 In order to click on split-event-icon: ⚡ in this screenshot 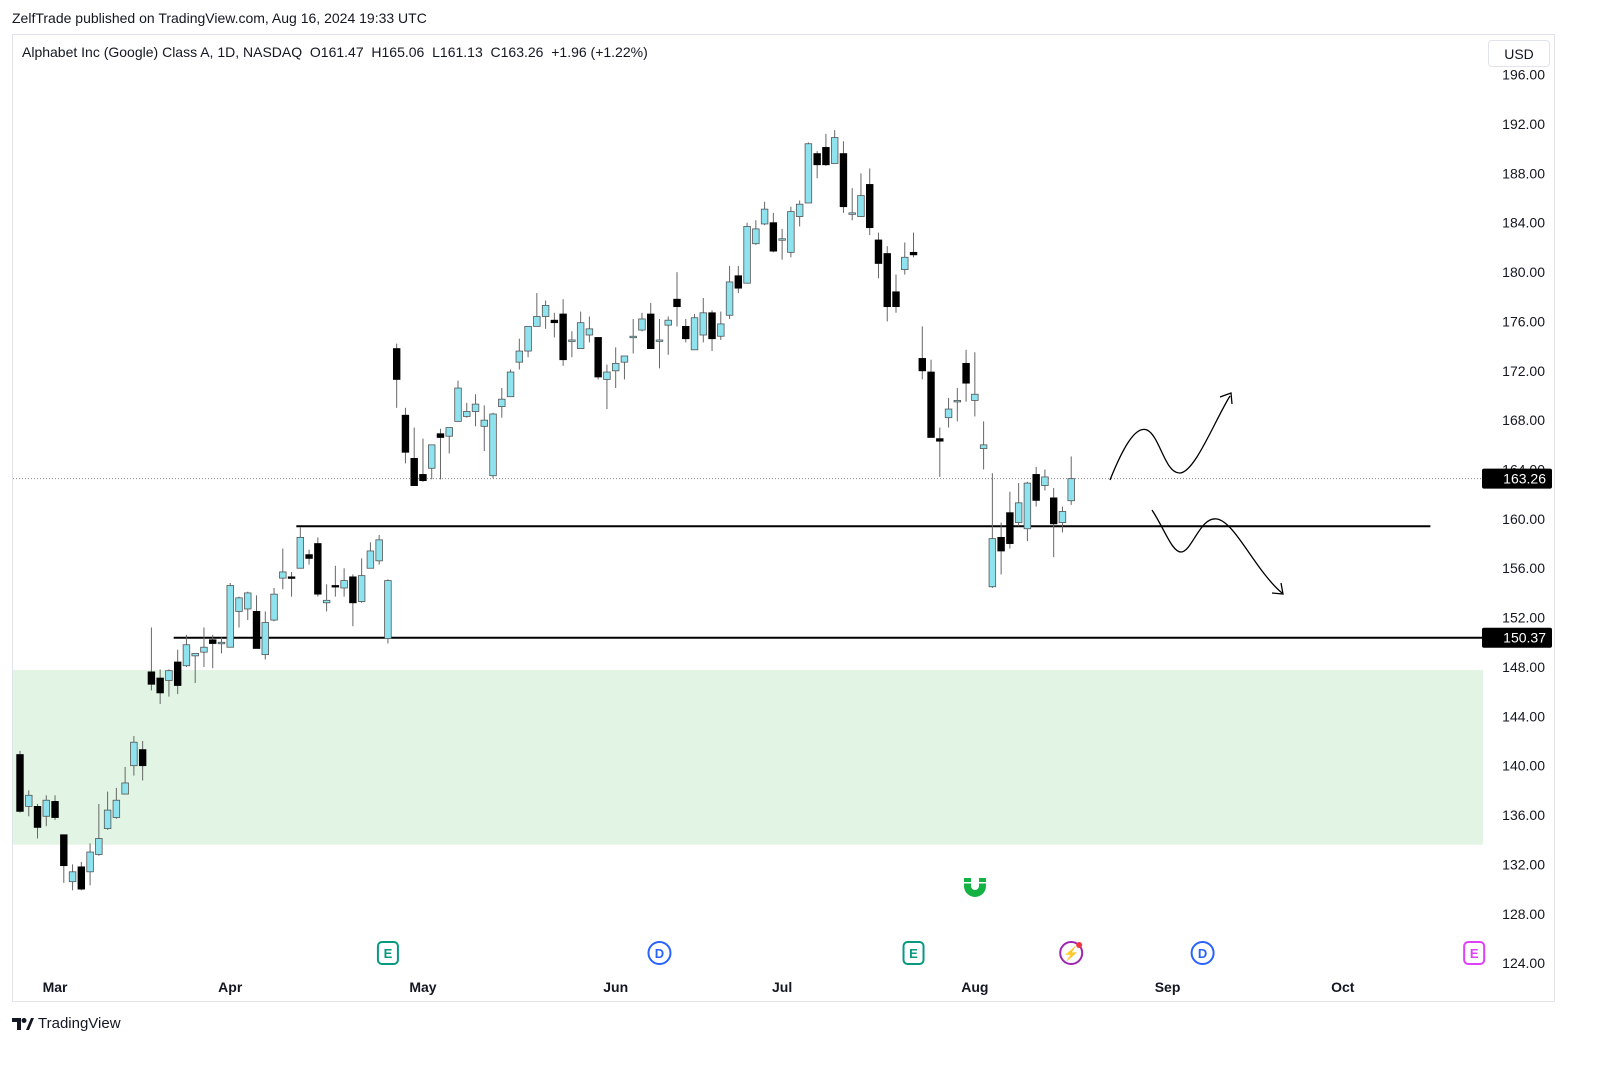, I will do `click(1071, 953)`.